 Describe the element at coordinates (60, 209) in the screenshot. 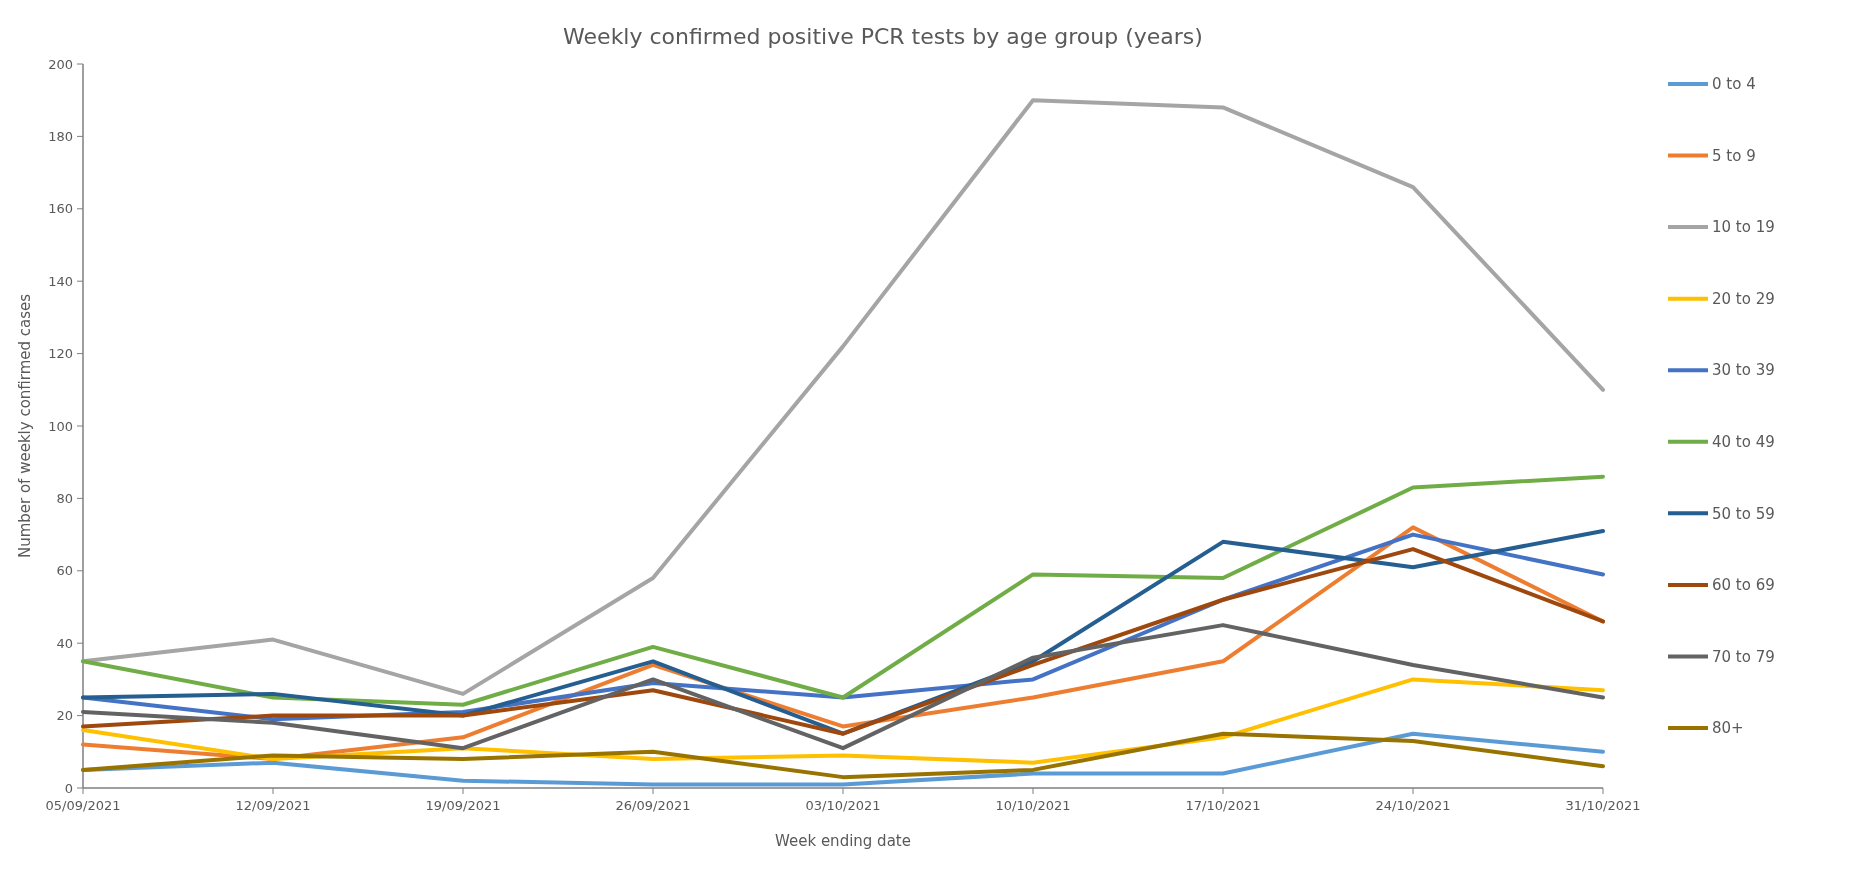

I see `y-tick-label: 160` at that location.